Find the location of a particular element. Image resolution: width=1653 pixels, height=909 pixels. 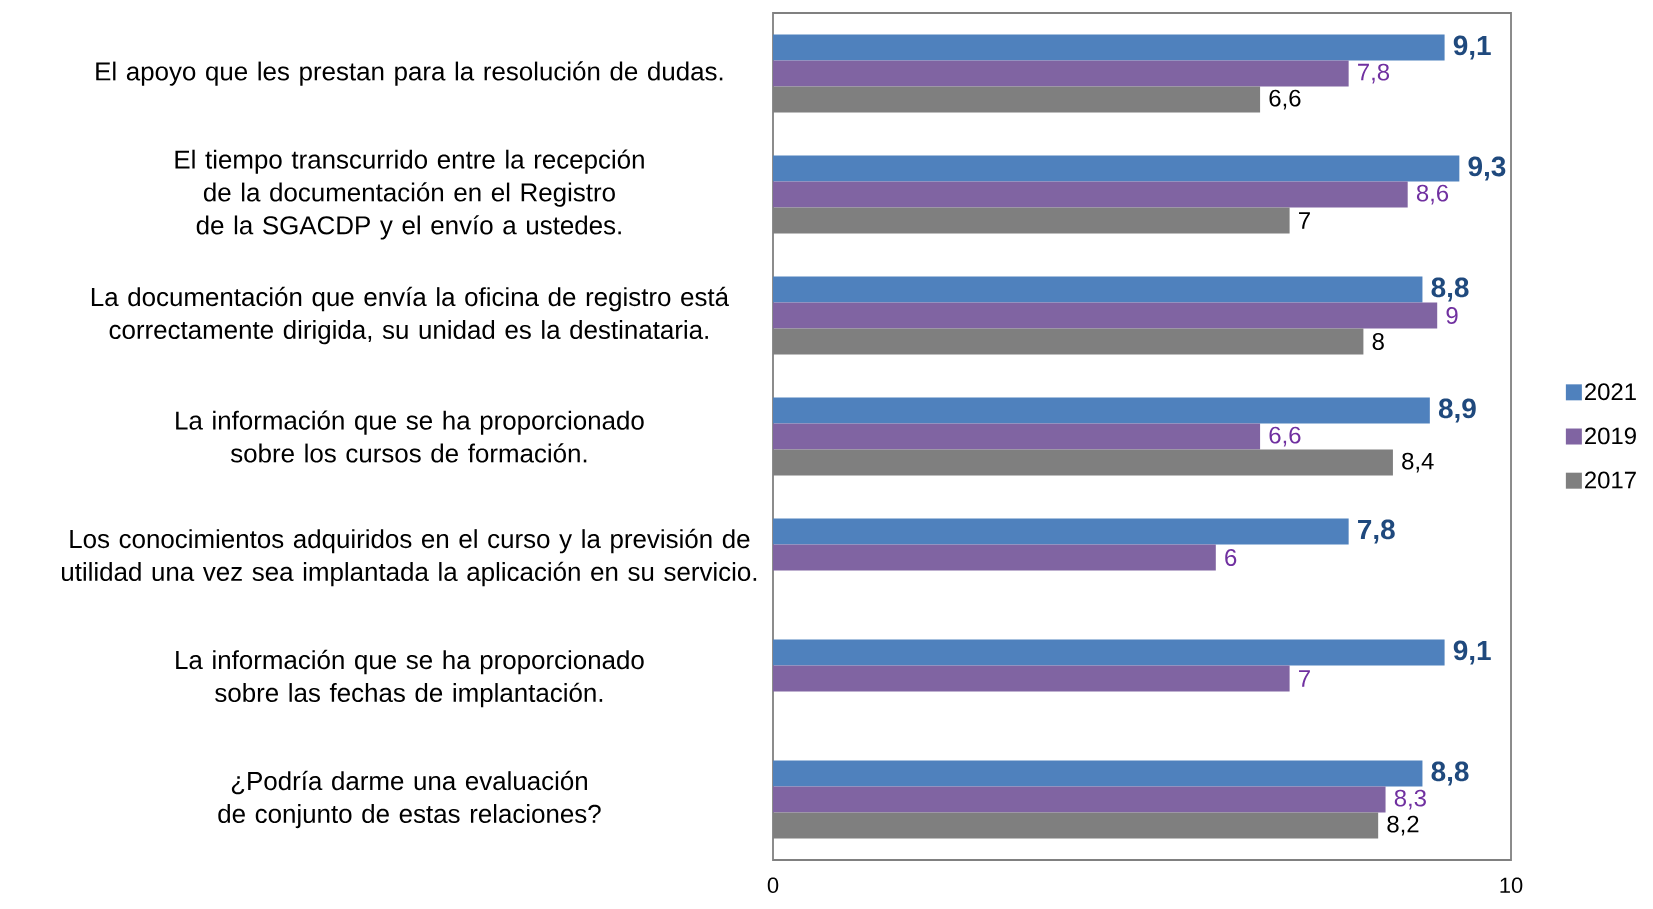

legend-label: 2017 is located at coordinates (1610, 480).